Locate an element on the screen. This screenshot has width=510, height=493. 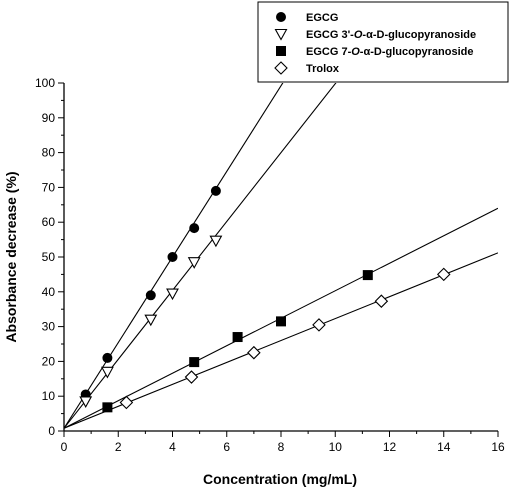
legend-label-part: EGCG 7- is located at coordinates (329, 52).